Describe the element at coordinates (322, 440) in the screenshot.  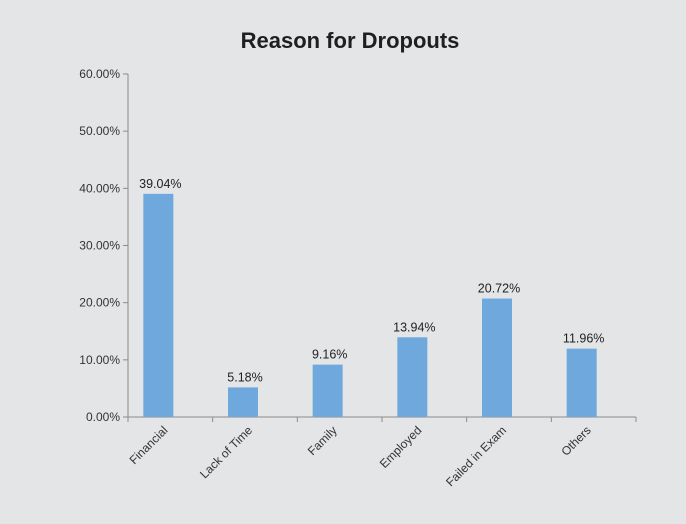
I see `category-label: Family` at that location.